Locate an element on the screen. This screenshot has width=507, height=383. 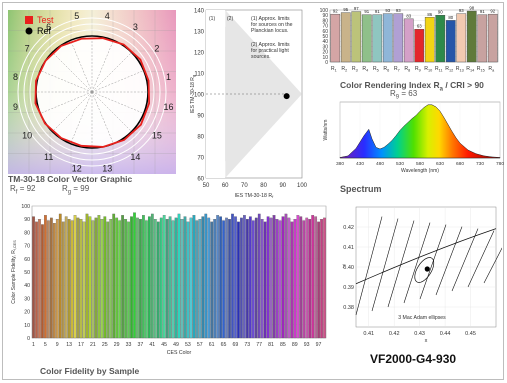
macadam-xtick: 0.42 is located at coordinates (394, 334).